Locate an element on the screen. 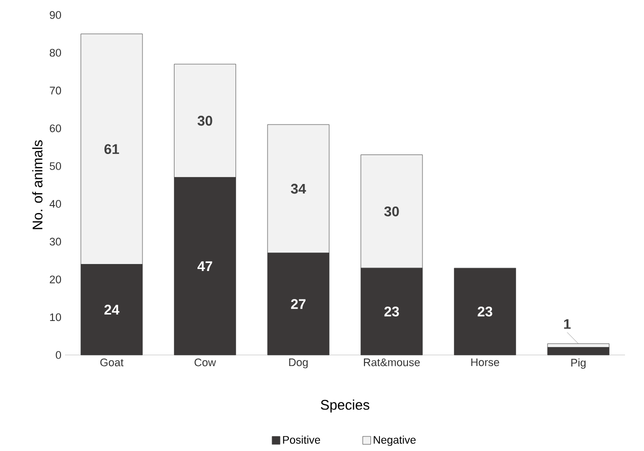 The height and width of the screenshot is (451, 644). y-tick-label: 60 is located at coordinates (56, 128).